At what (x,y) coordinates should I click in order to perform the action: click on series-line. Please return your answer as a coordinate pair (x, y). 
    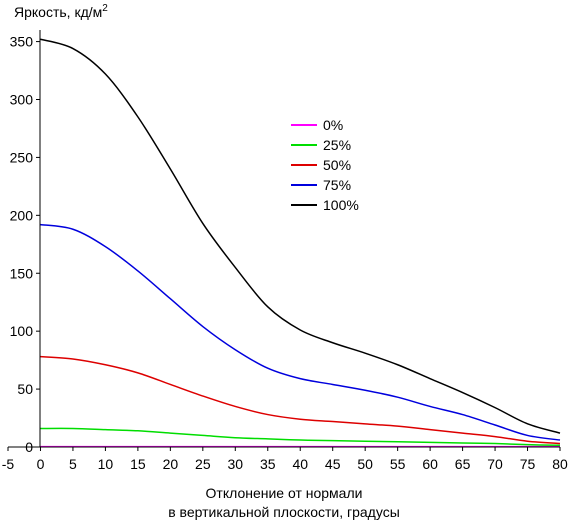
    Looking at the image, I should click on (300, 437).